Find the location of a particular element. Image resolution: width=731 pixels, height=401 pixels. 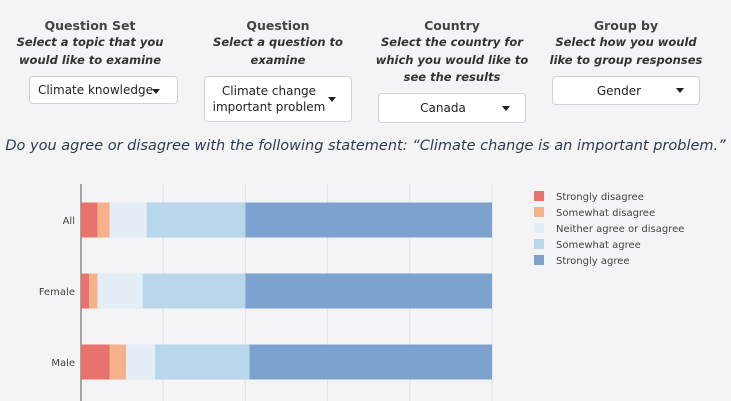

group-by-dropdown: Gender is located at coordinates (626, 90).